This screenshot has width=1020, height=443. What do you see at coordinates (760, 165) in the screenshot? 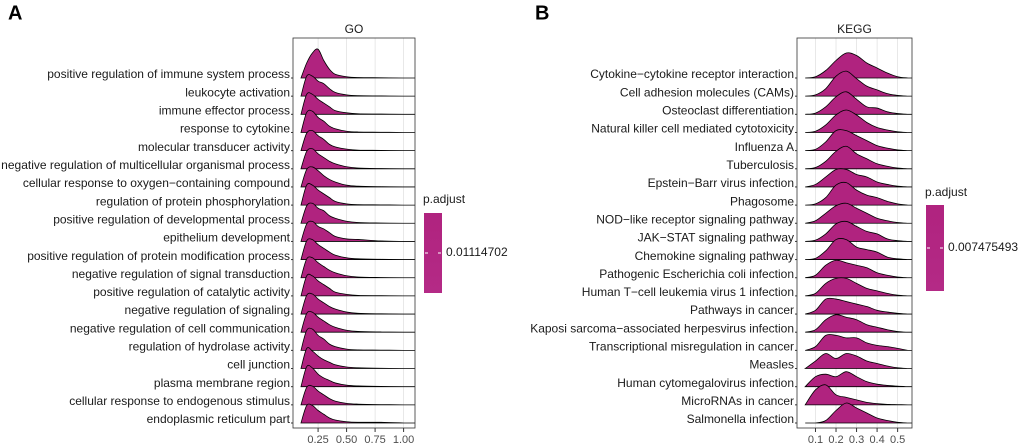
I see `y-tick-label: Tuberculosis` at bounding box center [760, 165].